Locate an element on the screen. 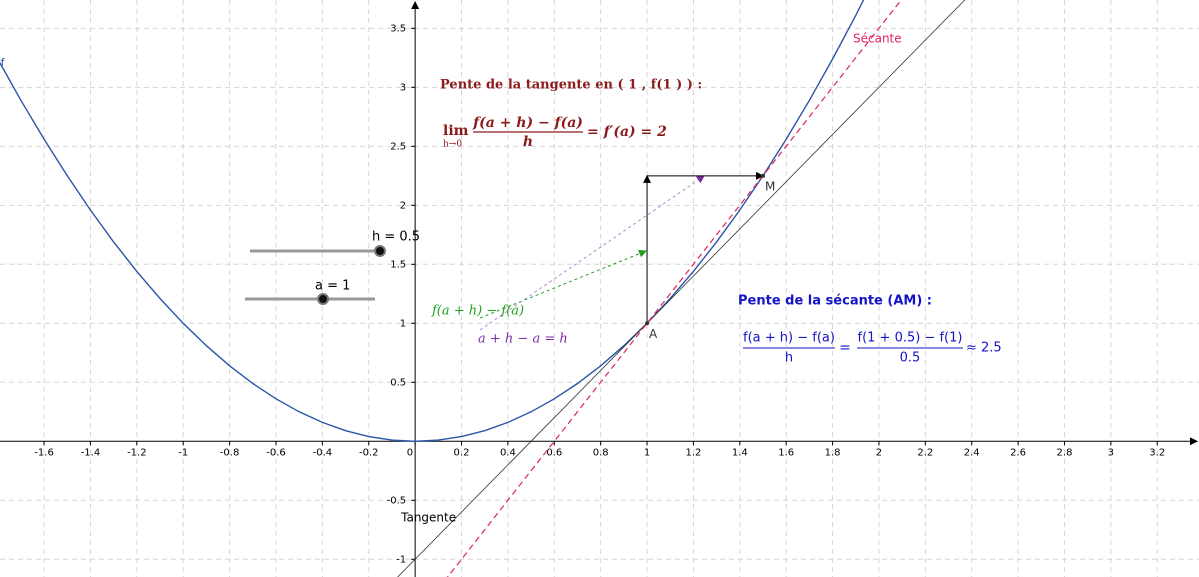 The width and height of the screenshot is (1199, 577). series-label: Tangente is located at coordinates (428, 518).